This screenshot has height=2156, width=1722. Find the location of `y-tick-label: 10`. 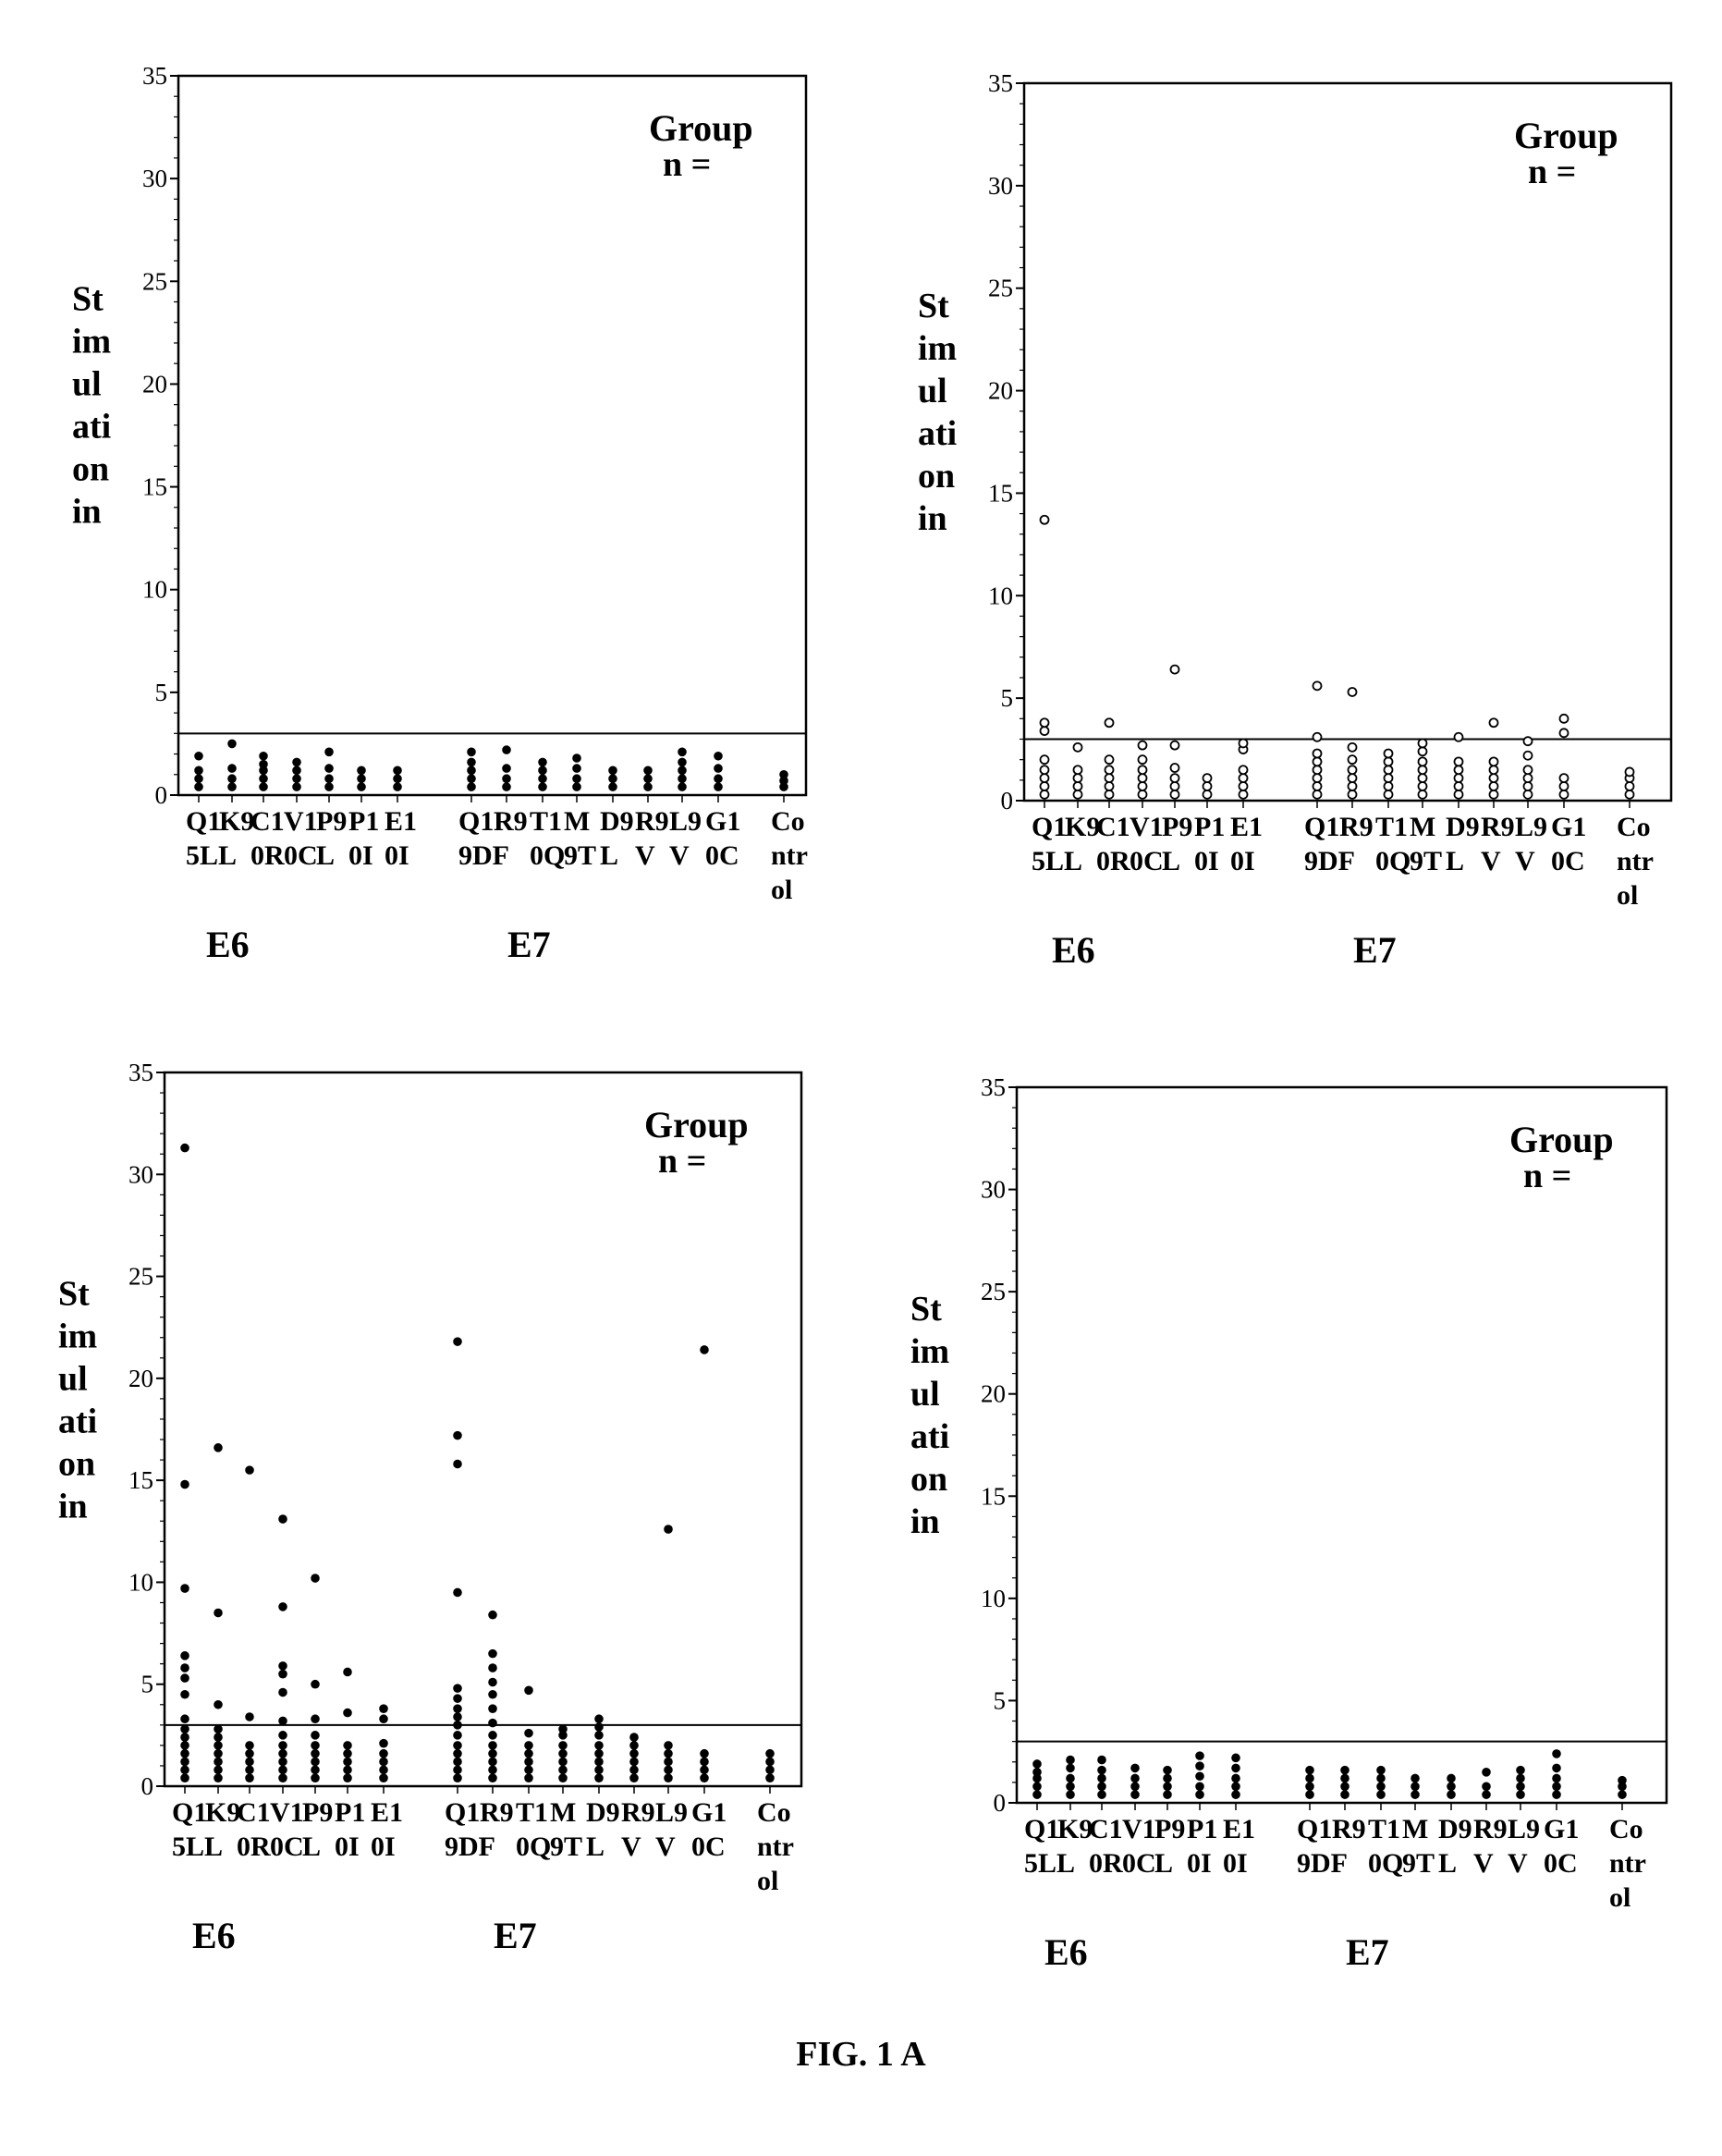

y-tick-label: 10 is located at coordinates (141, 1582).